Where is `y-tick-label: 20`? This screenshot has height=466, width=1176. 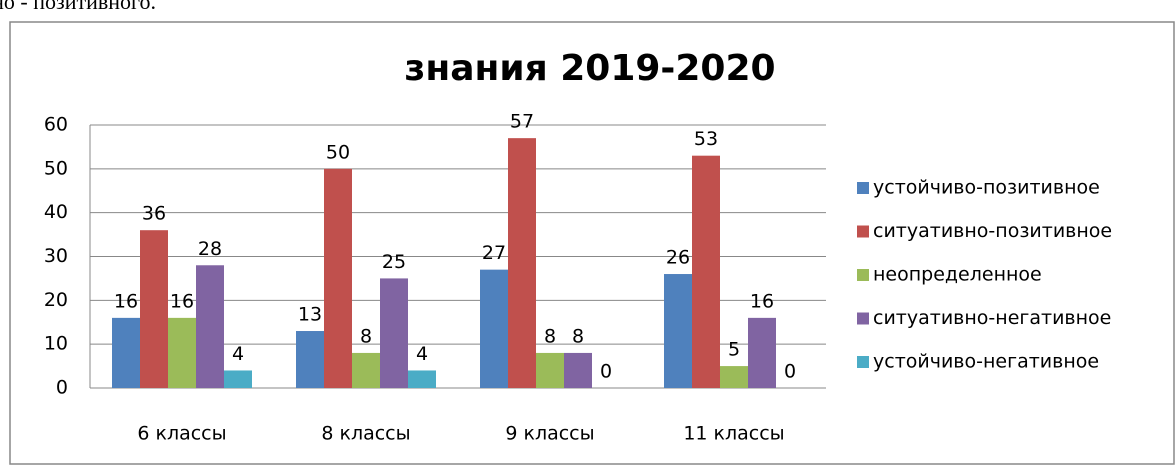 y-tick-label: 20 is located at coordinates (56, 300).